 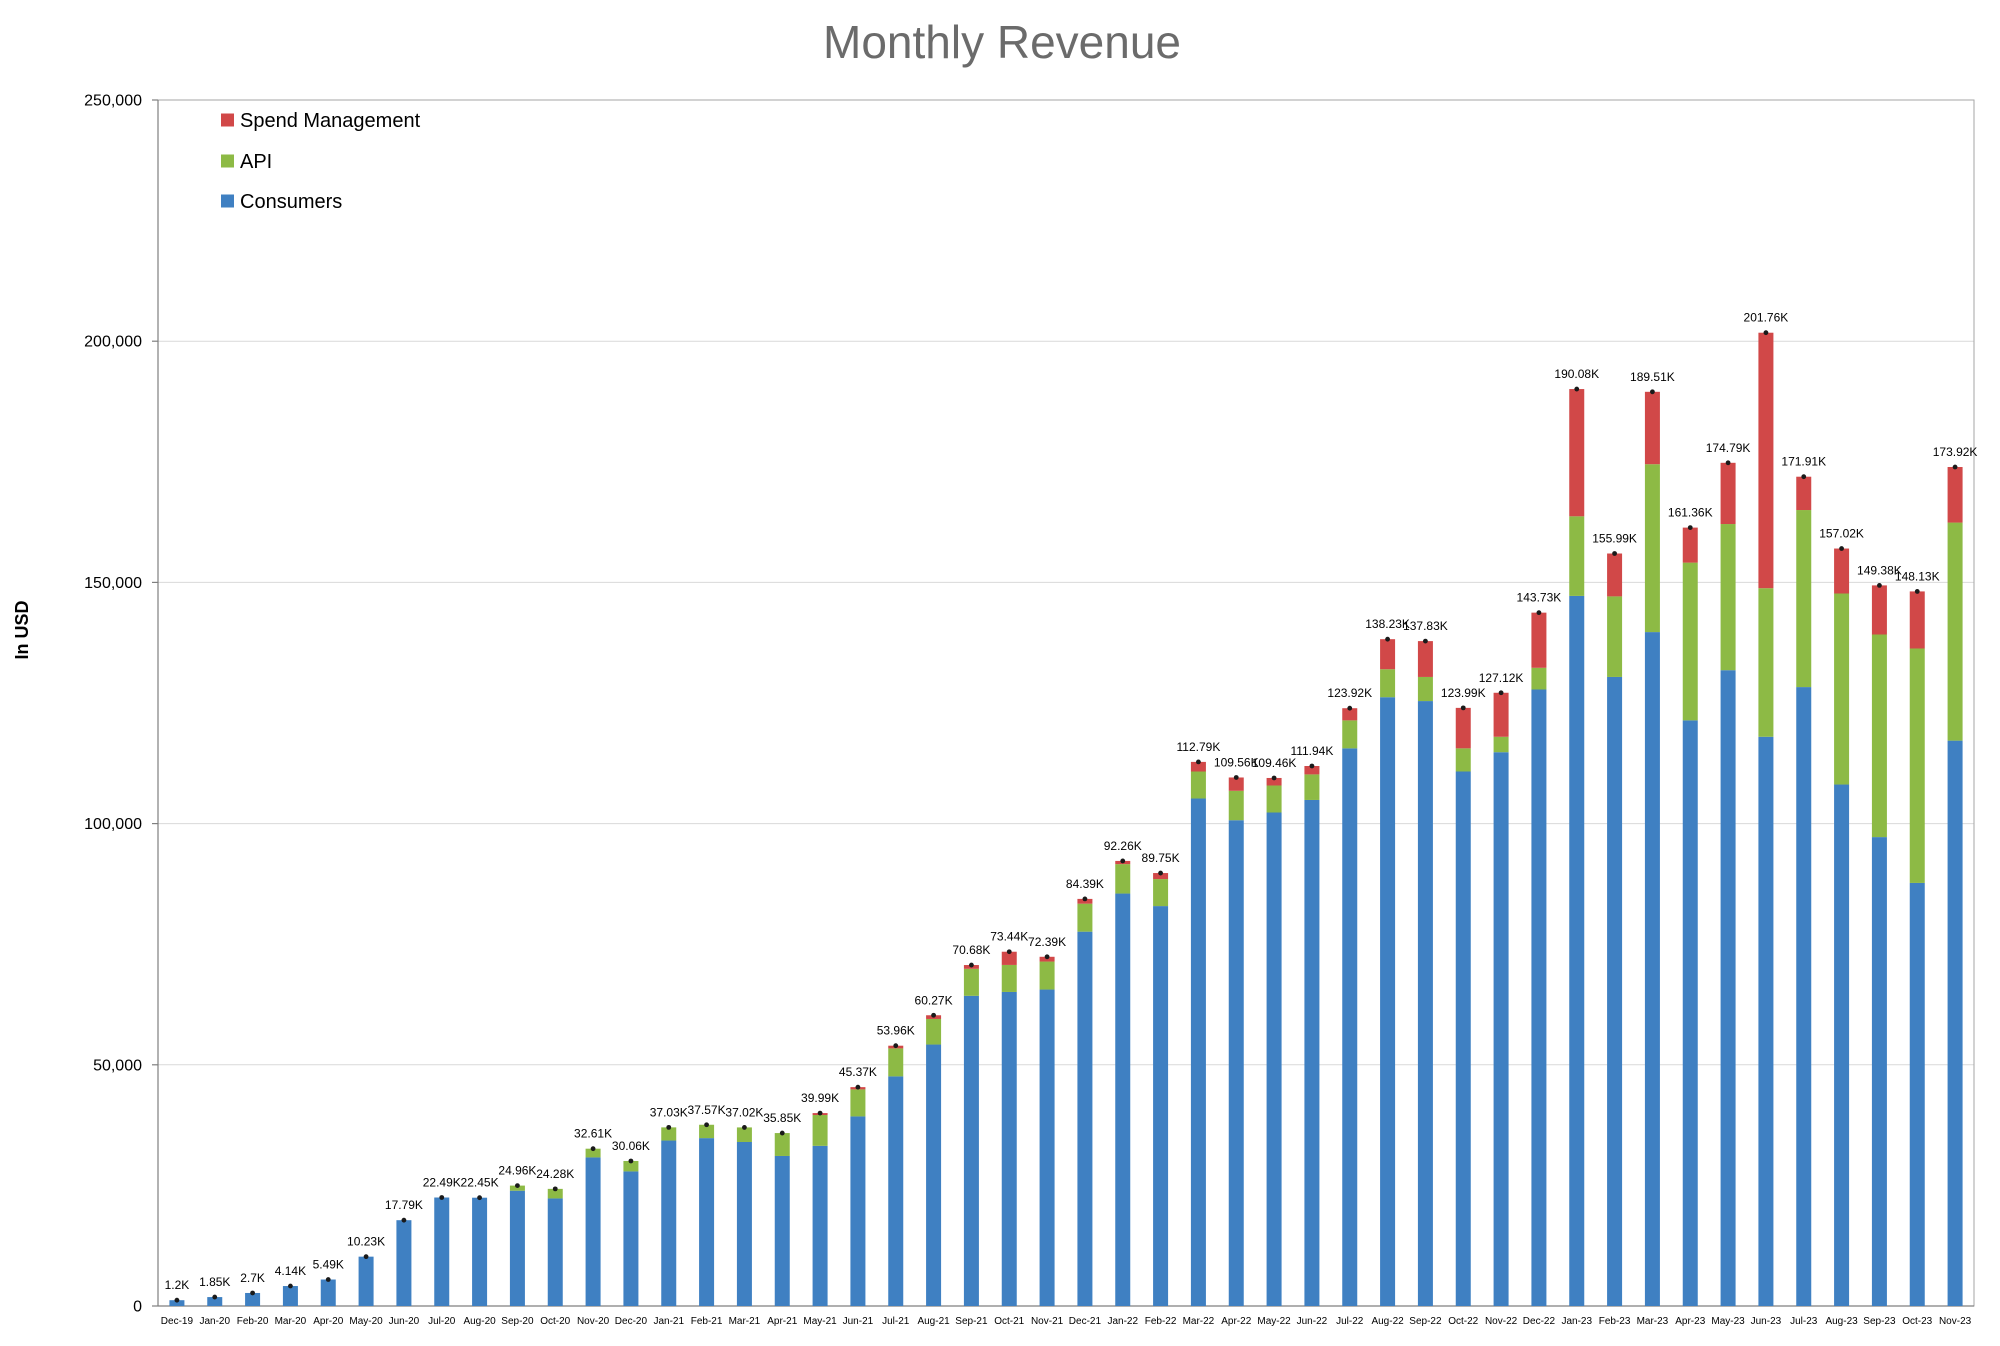 I want to click on data-label-oct-23: 148.13K, so click(x=1917, y=576).